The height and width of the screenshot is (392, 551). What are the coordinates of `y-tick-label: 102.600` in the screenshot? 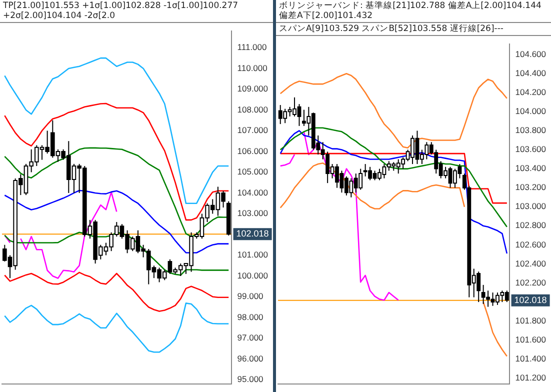 It's located at (530, 244).